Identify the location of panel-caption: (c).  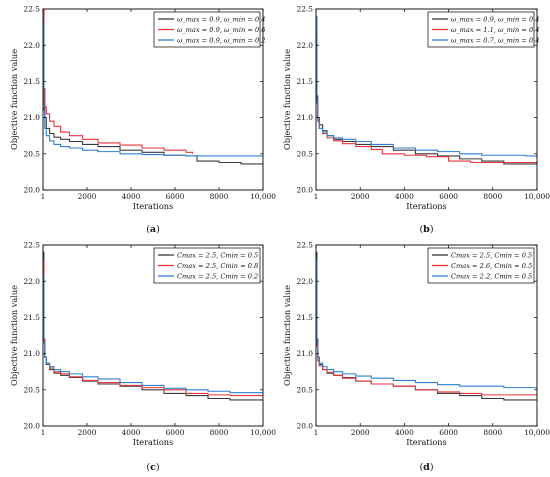
(152, 467).